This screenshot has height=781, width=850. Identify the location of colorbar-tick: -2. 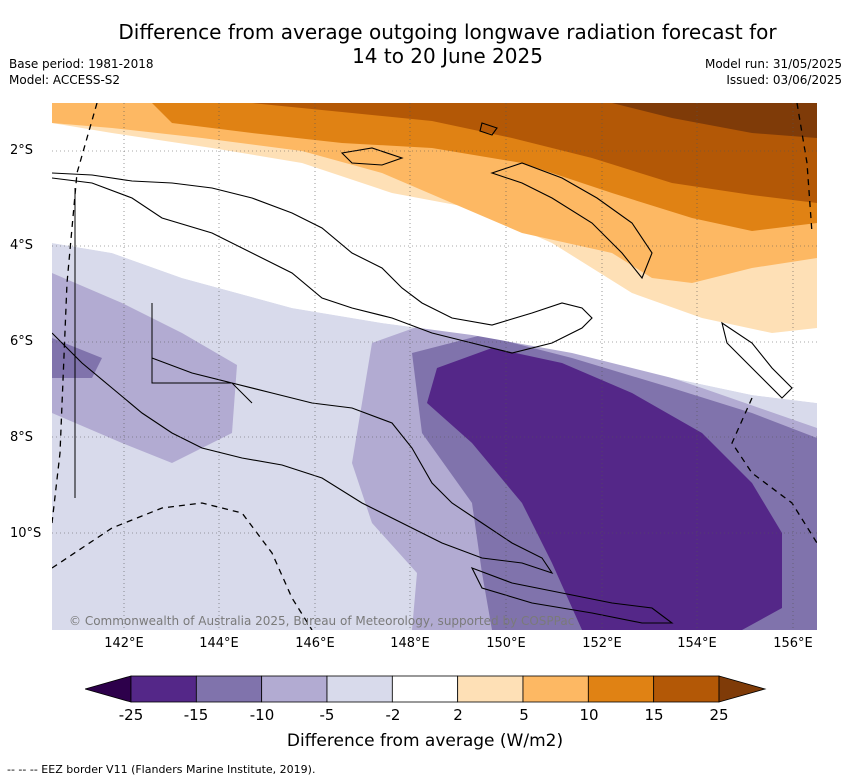
(393, 715).